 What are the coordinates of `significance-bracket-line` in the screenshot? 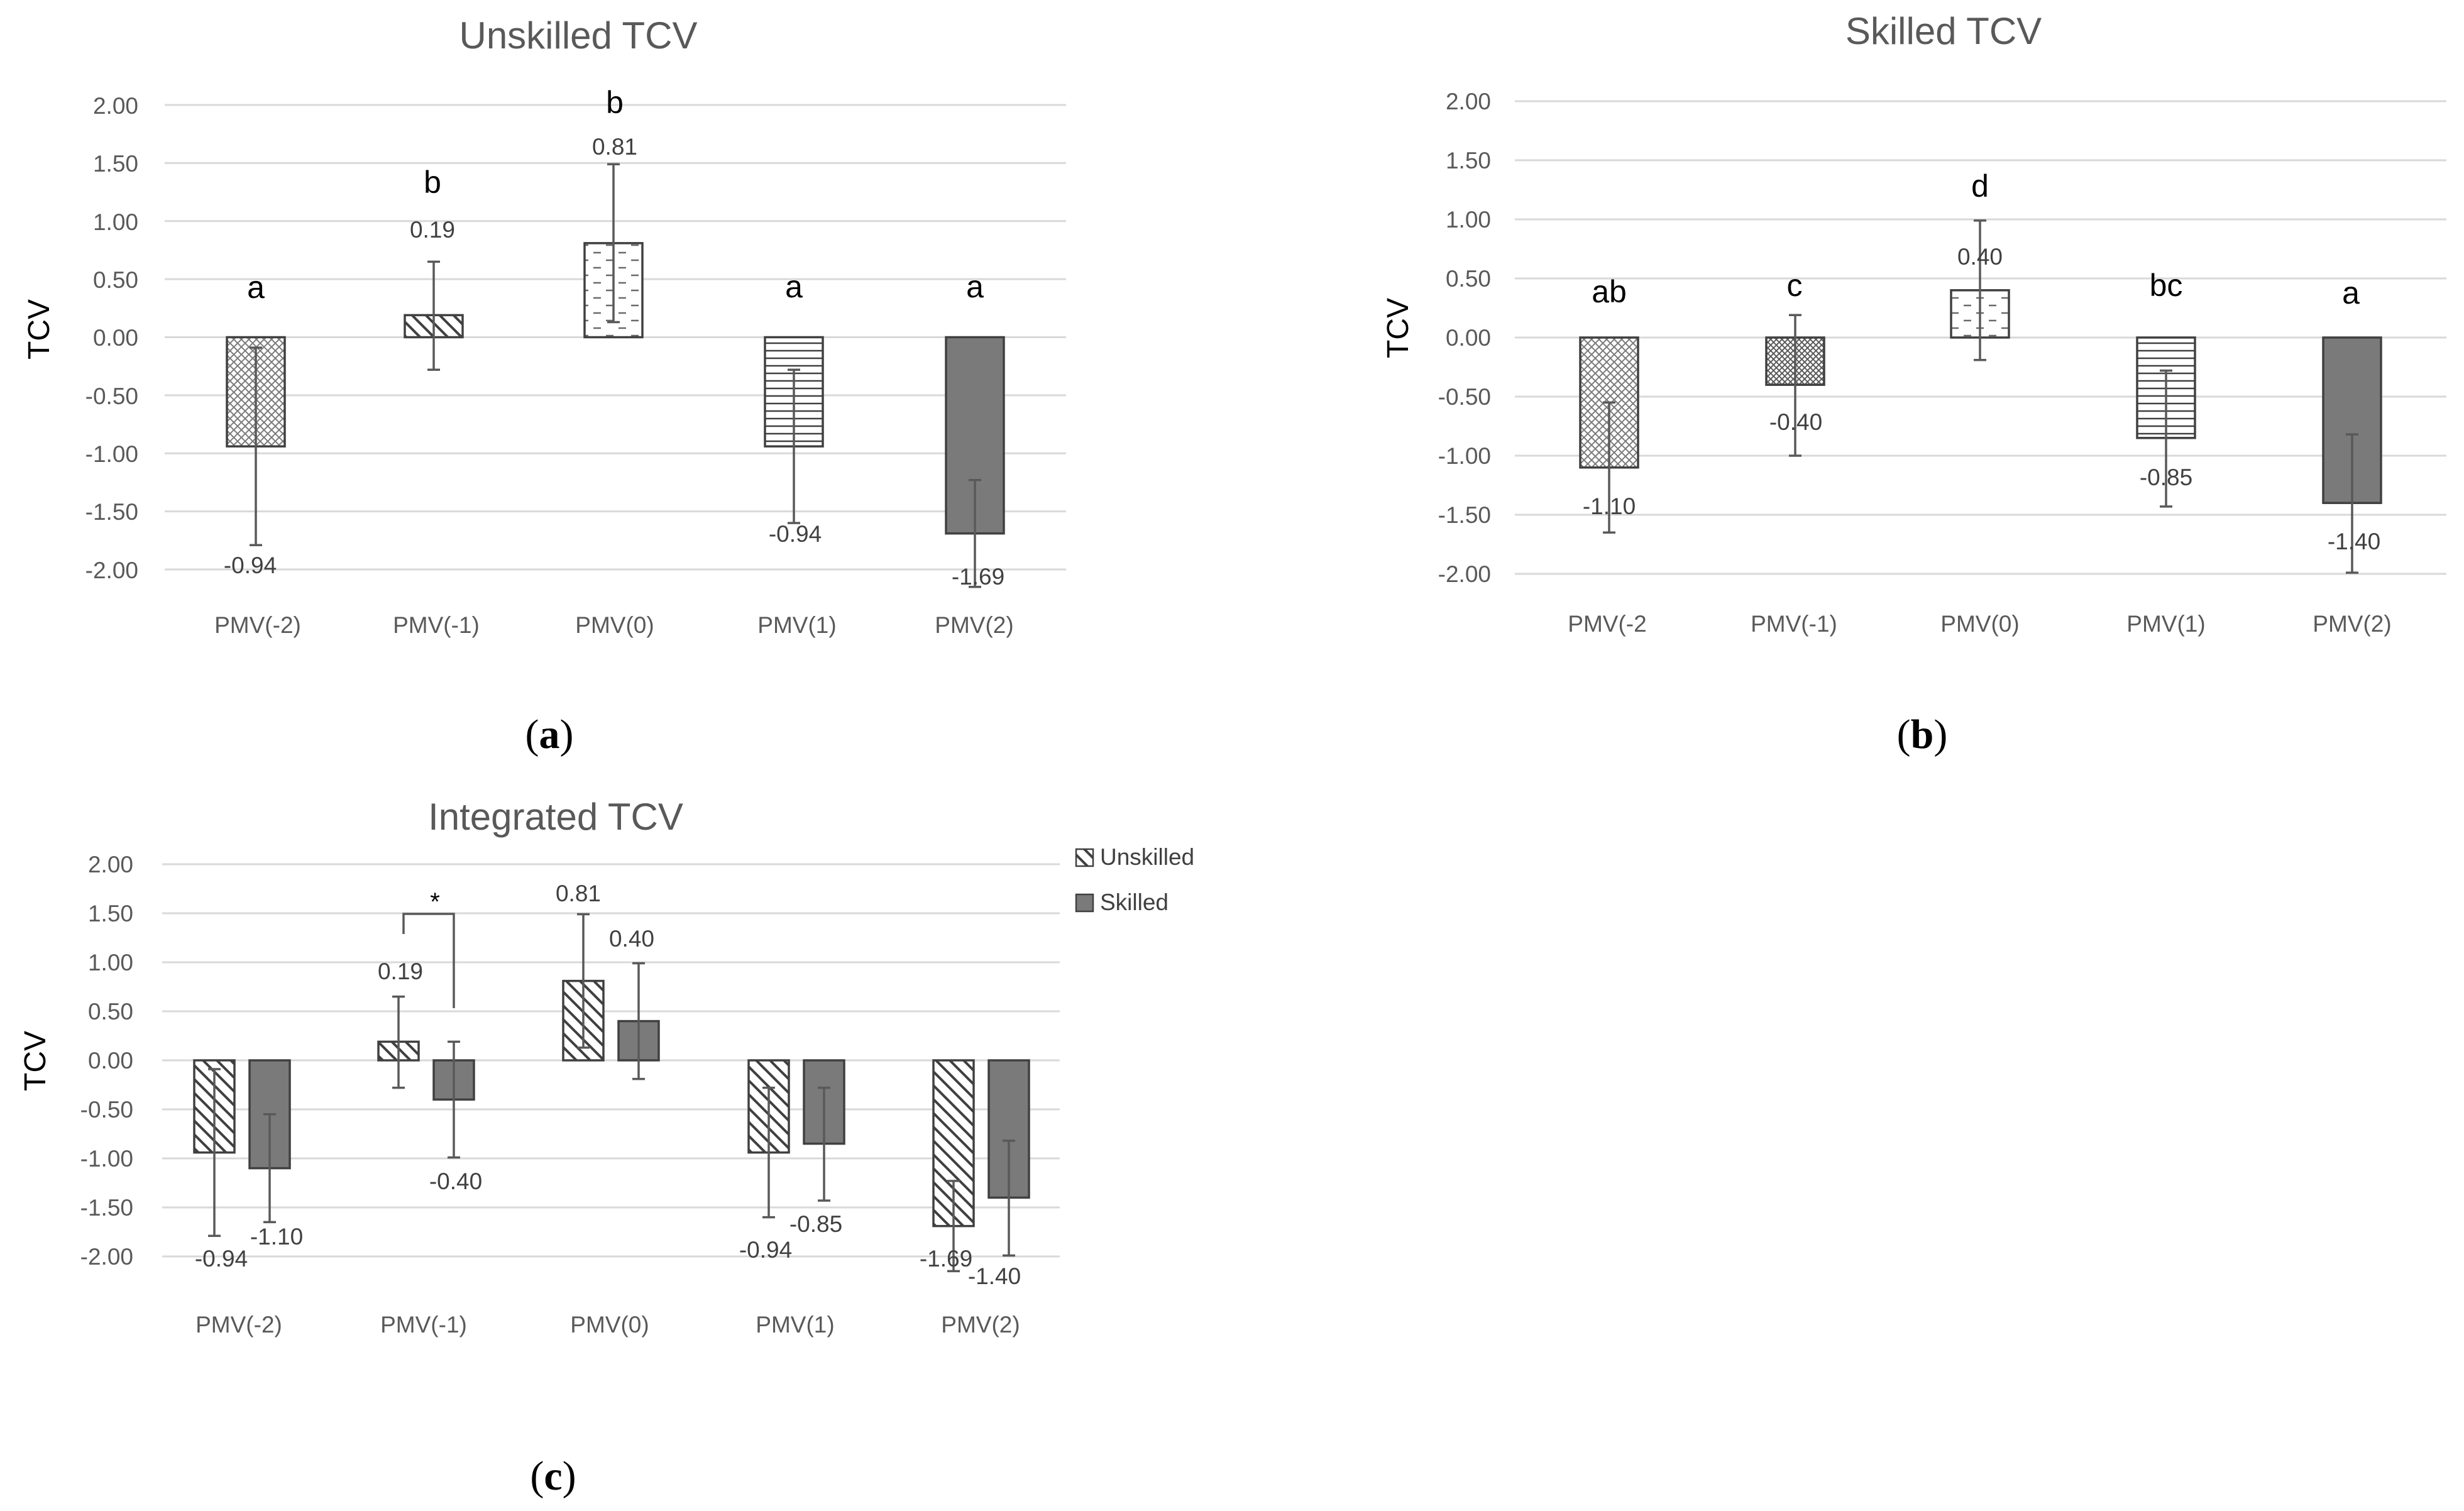 It's located at (428, 960).